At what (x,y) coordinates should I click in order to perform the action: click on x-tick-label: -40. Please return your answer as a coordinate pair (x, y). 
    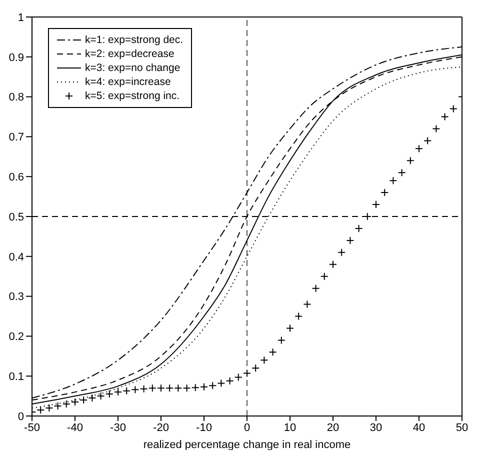
    Looking at the image, I should click on (75, 428).